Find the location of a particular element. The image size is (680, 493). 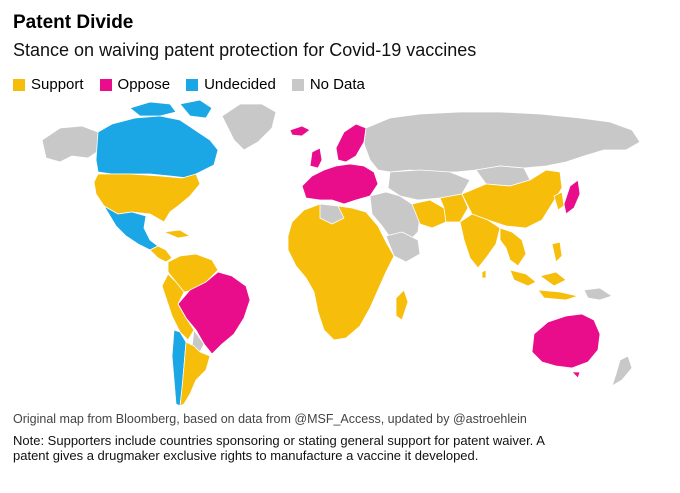

region-north-africa-nodata is located at coordinates (332, 214).